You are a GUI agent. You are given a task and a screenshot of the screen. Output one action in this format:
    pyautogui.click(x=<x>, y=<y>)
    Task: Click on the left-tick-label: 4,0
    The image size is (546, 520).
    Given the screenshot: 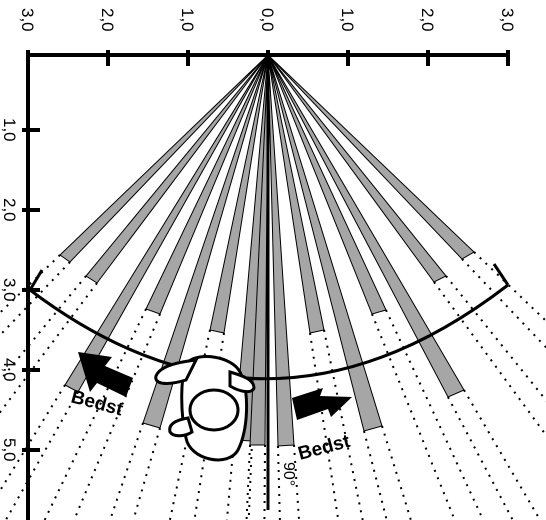 What is the action you would take?
    pyautogui.click(x=9, y=370)
    